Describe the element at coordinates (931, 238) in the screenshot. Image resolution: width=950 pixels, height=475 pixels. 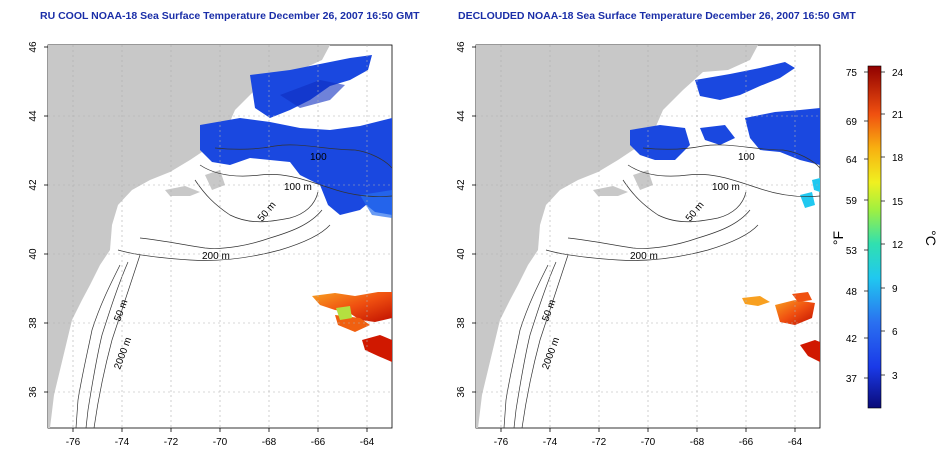
I see `colorbar-celsius-label: °C` at that location.